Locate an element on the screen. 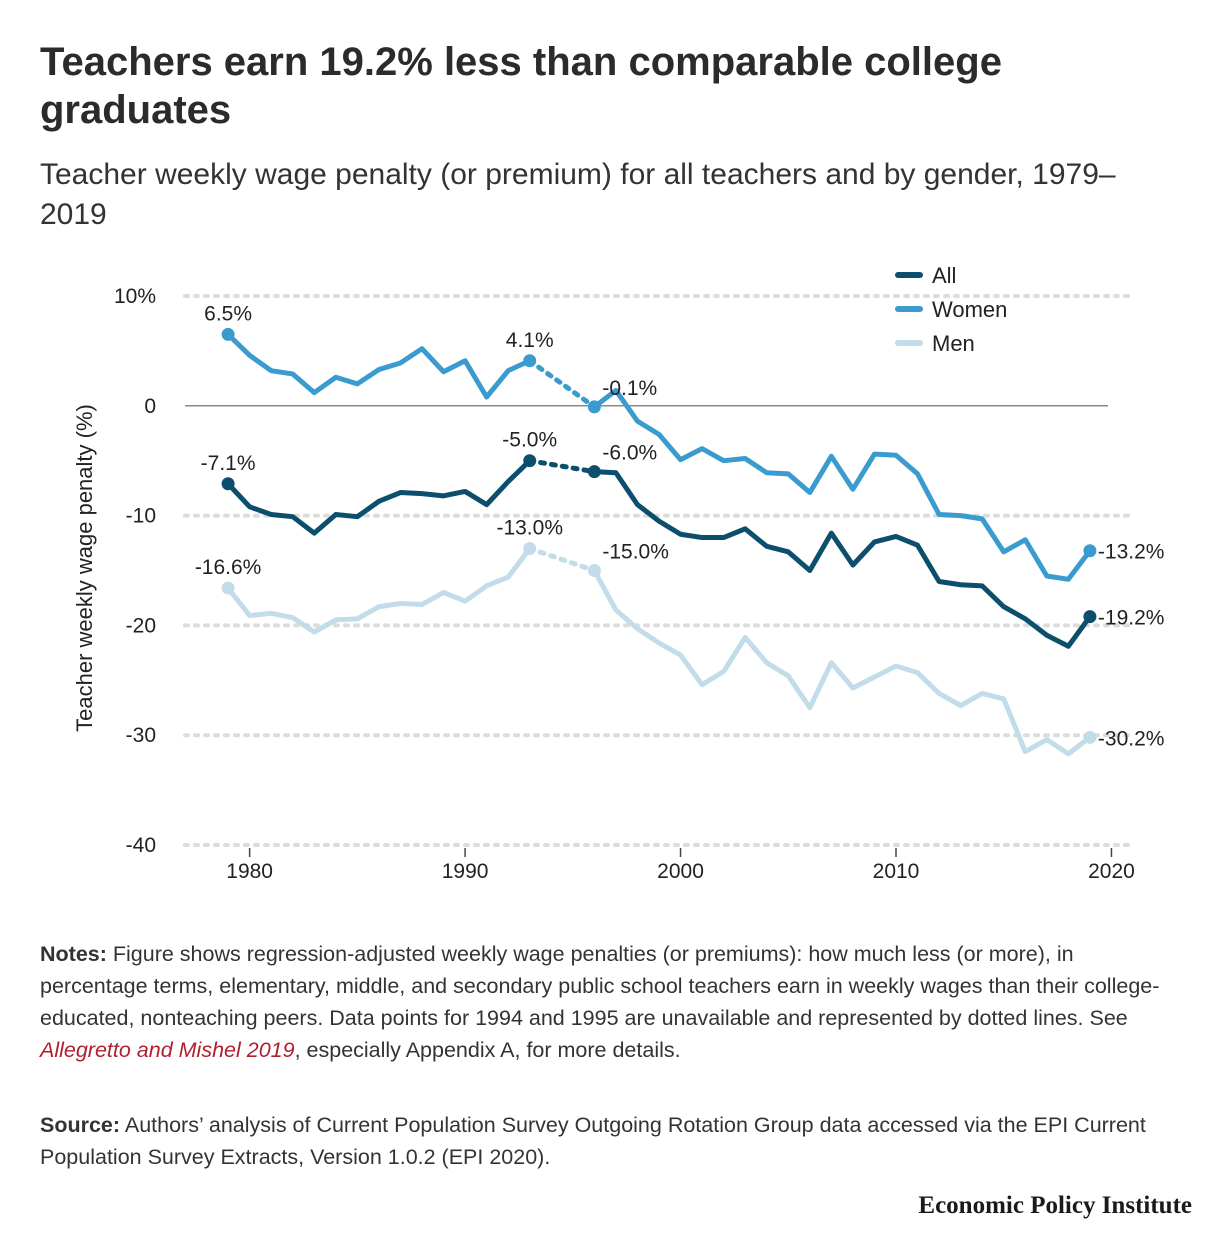 The image size is (1216, 1236). y-axis-label: Teacher weekly wage penalty (%) is located at coordinates (84, 568).